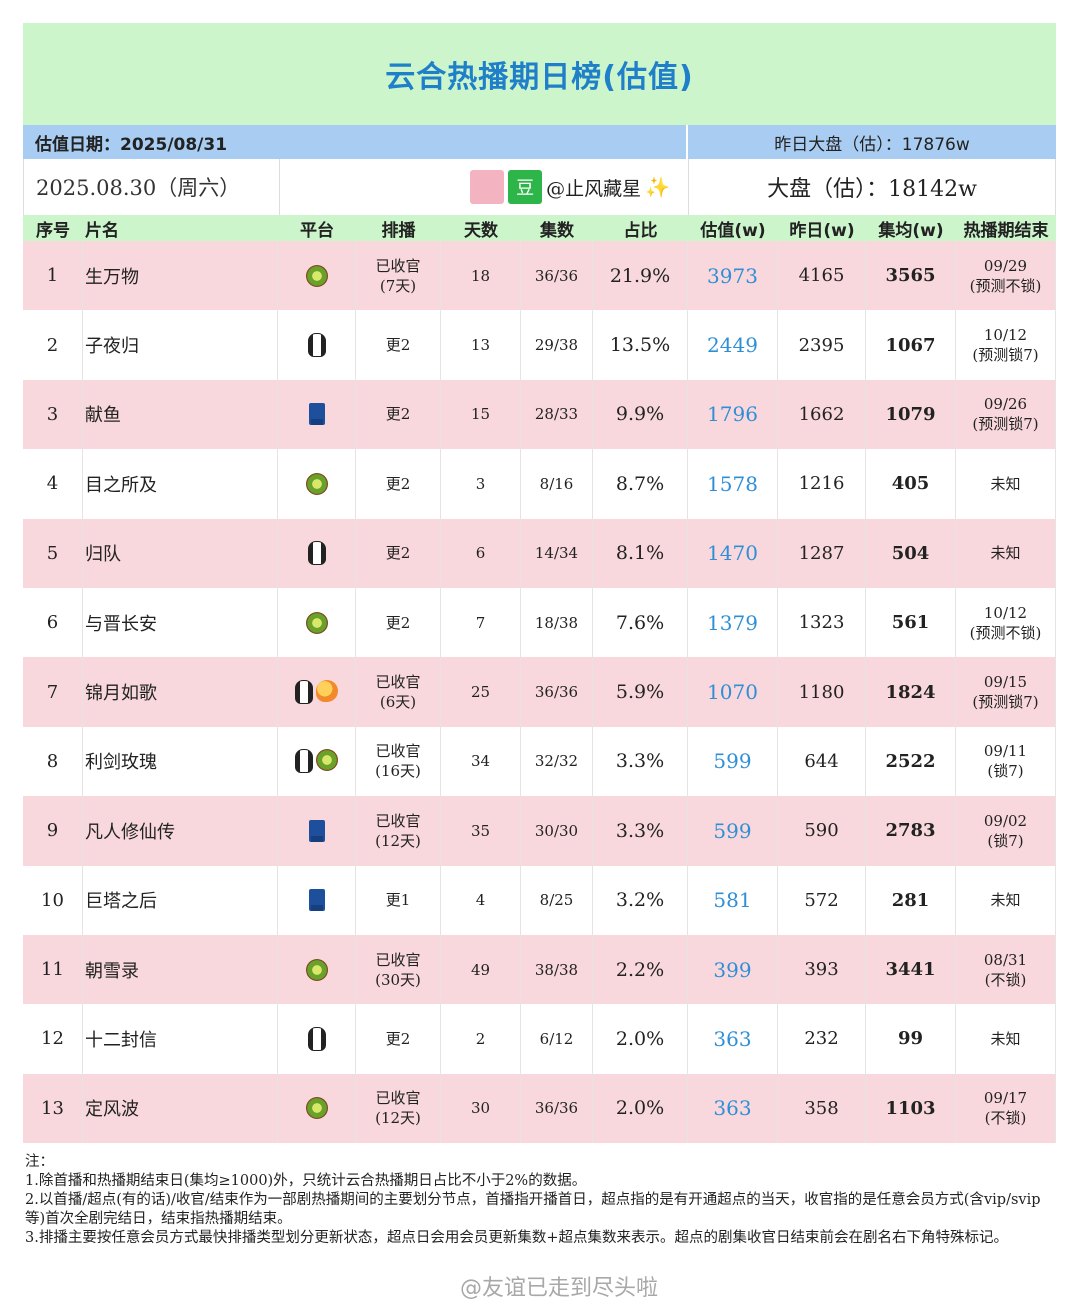 This screenshot has width=1080, height=1311. I want to click on end-date: 09/11, so click(1005, 751).